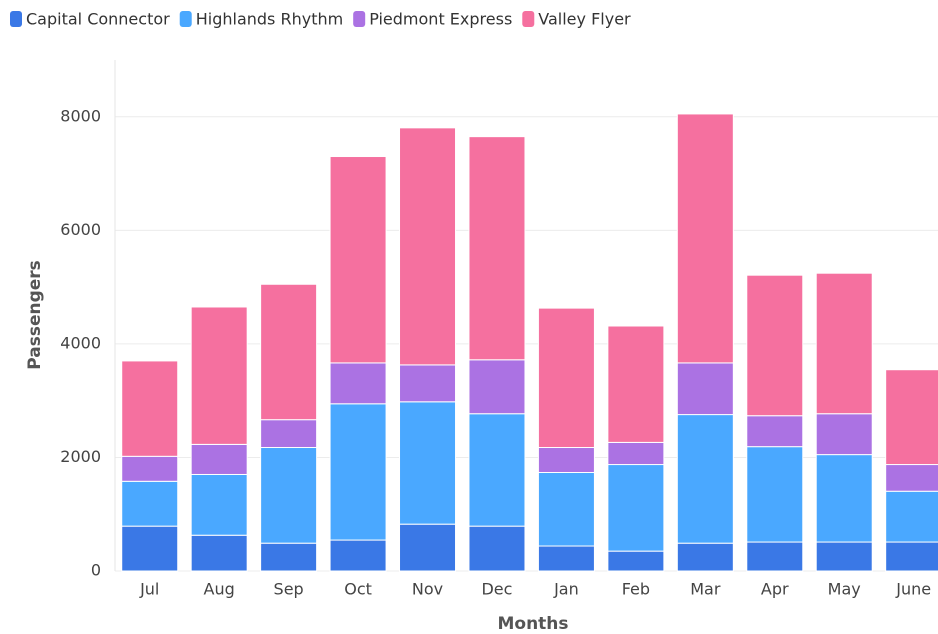 This screenshot has height=634, width=938. I want to click on x-tick-label: Sep, so click(289, 589).